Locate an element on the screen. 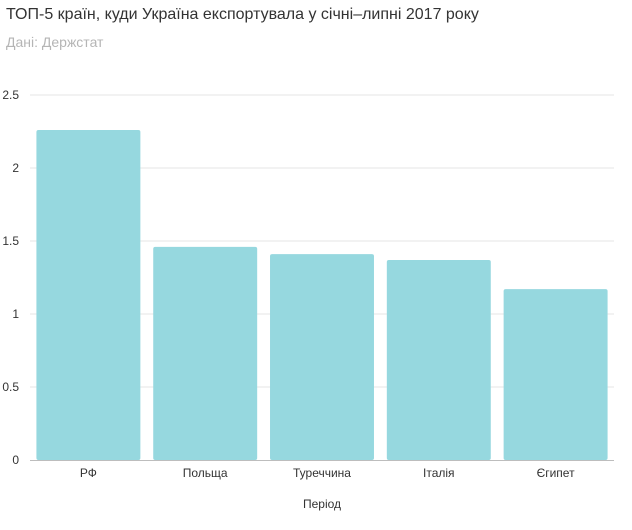 The height and width of the screenshot is (530, 632). x-tick-label: РФ is located at coordinates (88, 473).